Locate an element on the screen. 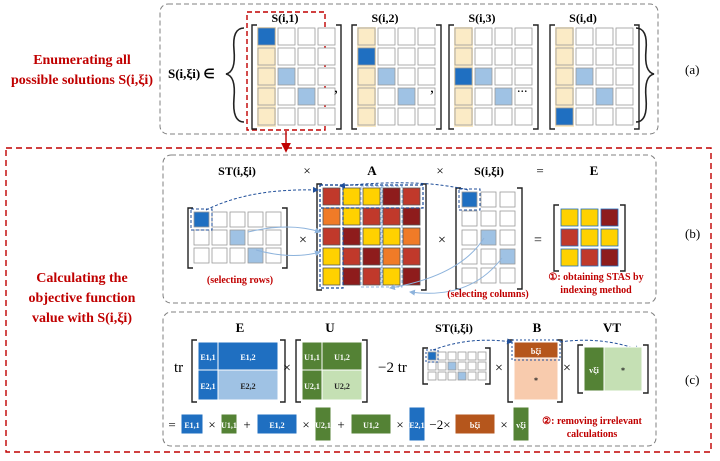 Image resolution: width=720 pixels, height=461 pixels. matrix-title-3: S(i,3) is located at coordinates (482, 18).